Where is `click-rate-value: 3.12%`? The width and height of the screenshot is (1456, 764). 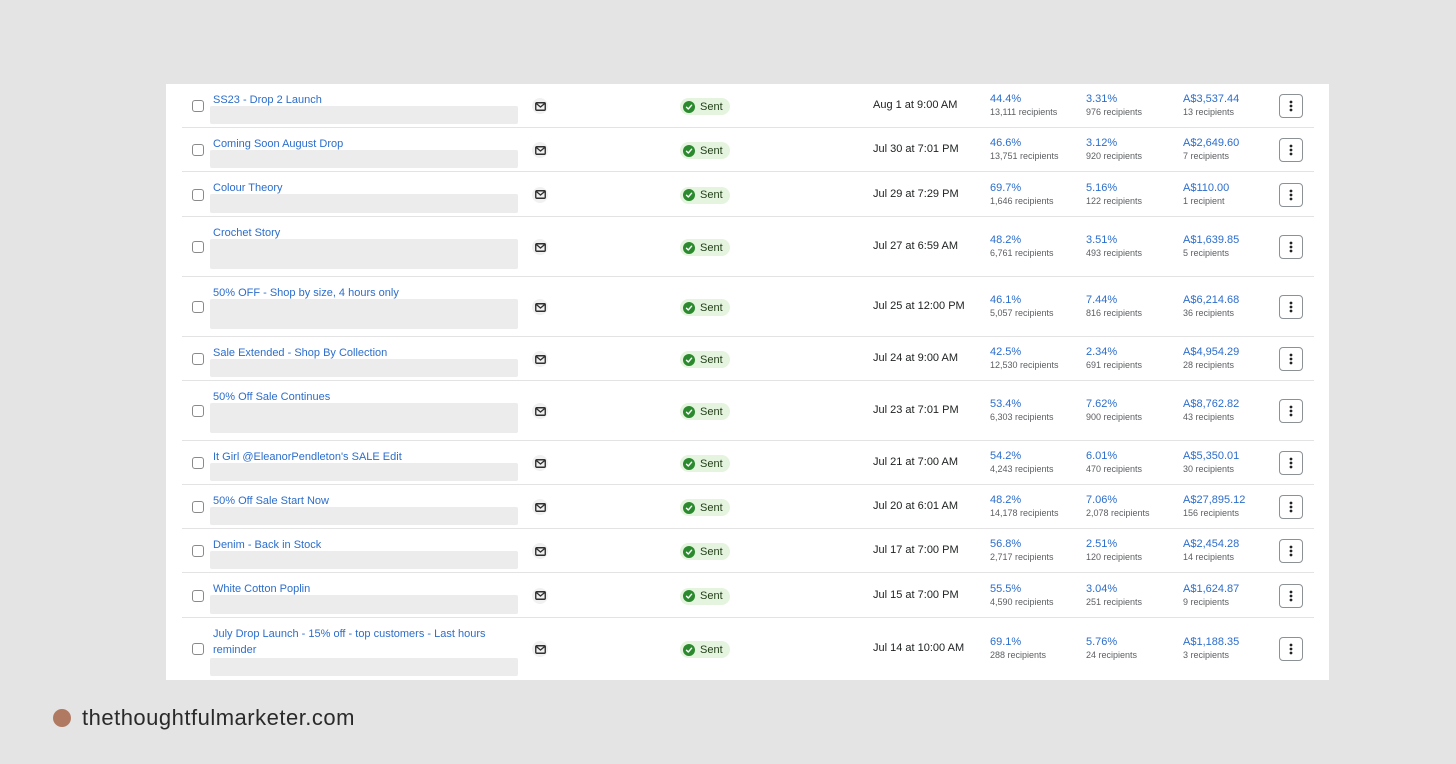 click-rate-value: 3.12% is located at coordinates (1102, 143).